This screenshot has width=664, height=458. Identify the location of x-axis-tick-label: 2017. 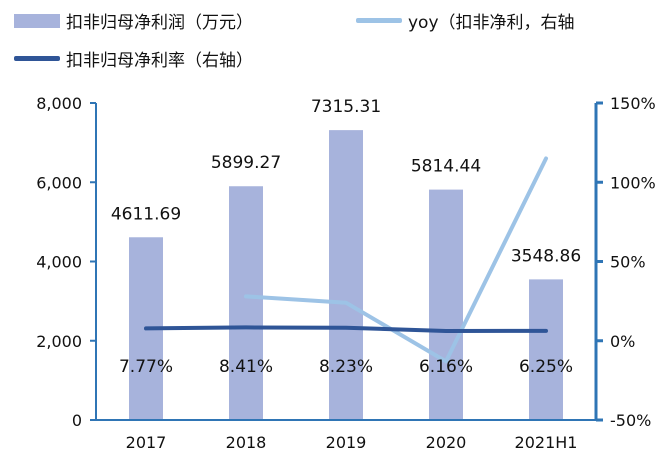
(146, 442).